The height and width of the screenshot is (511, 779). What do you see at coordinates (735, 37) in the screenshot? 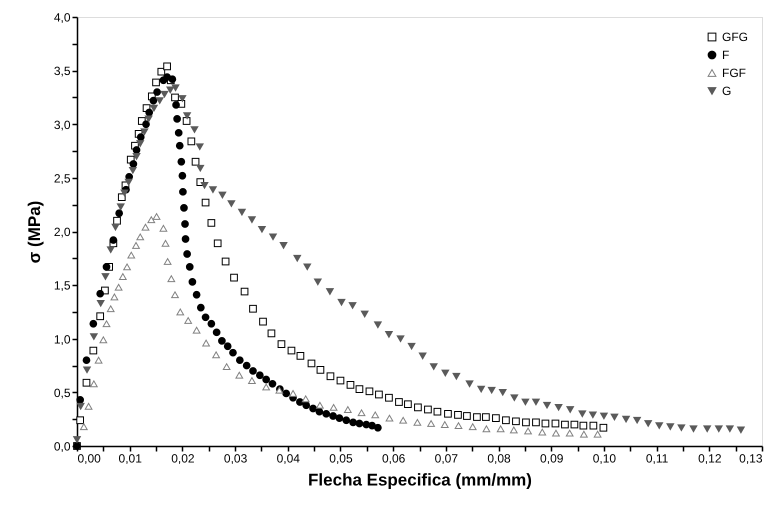
I see `legend-label: GFG` at bounding box center [735, 37].